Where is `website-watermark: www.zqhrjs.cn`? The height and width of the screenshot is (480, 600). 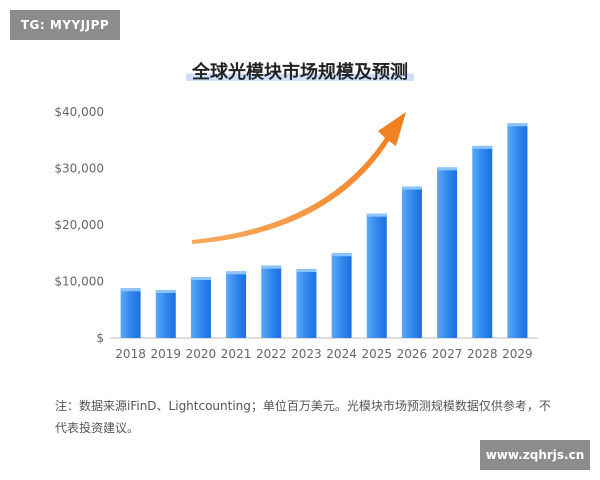
website-watermark: www.zqhrjs.cn is located at coordinates (535, 455).